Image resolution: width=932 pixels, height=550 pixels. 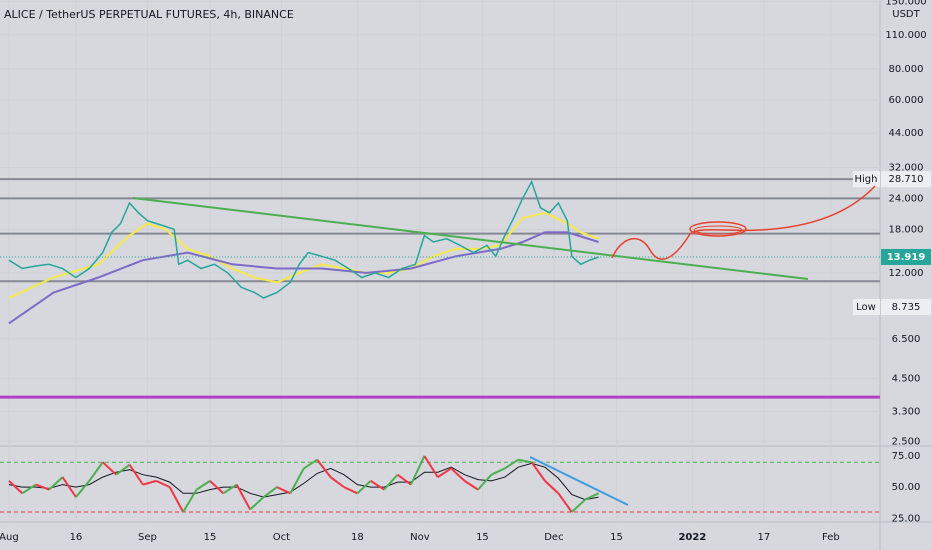 I want to click on low-tag: Low, so click(x=866, y=307).